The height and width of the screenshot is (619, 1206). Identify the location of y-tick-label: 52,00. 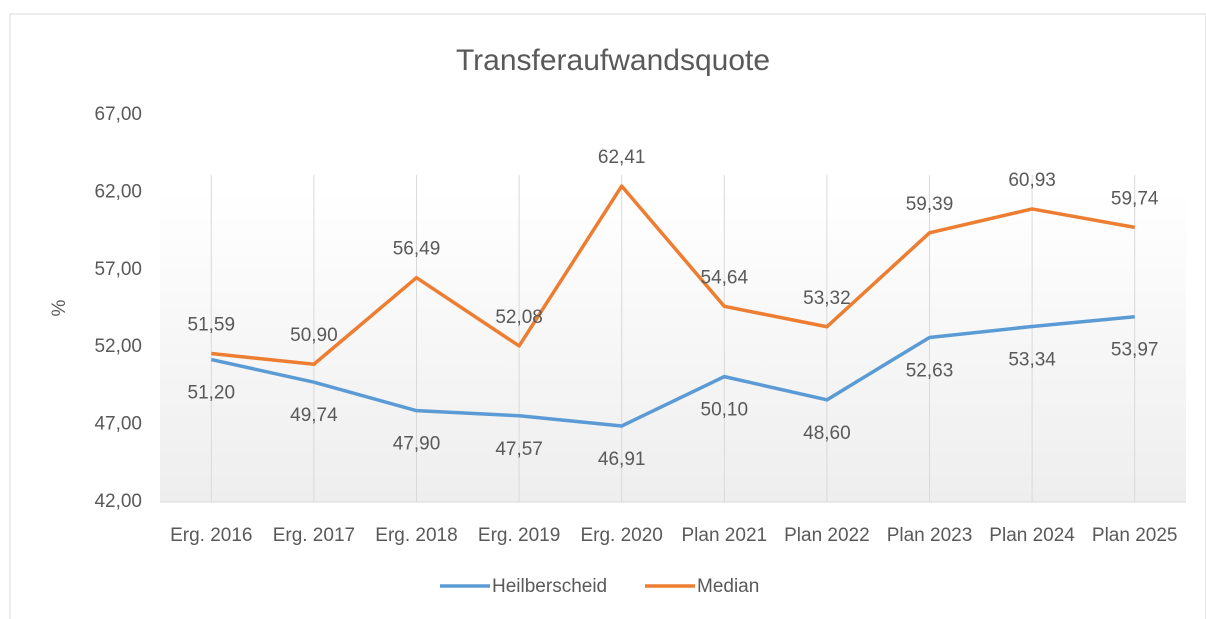
(118, 346).